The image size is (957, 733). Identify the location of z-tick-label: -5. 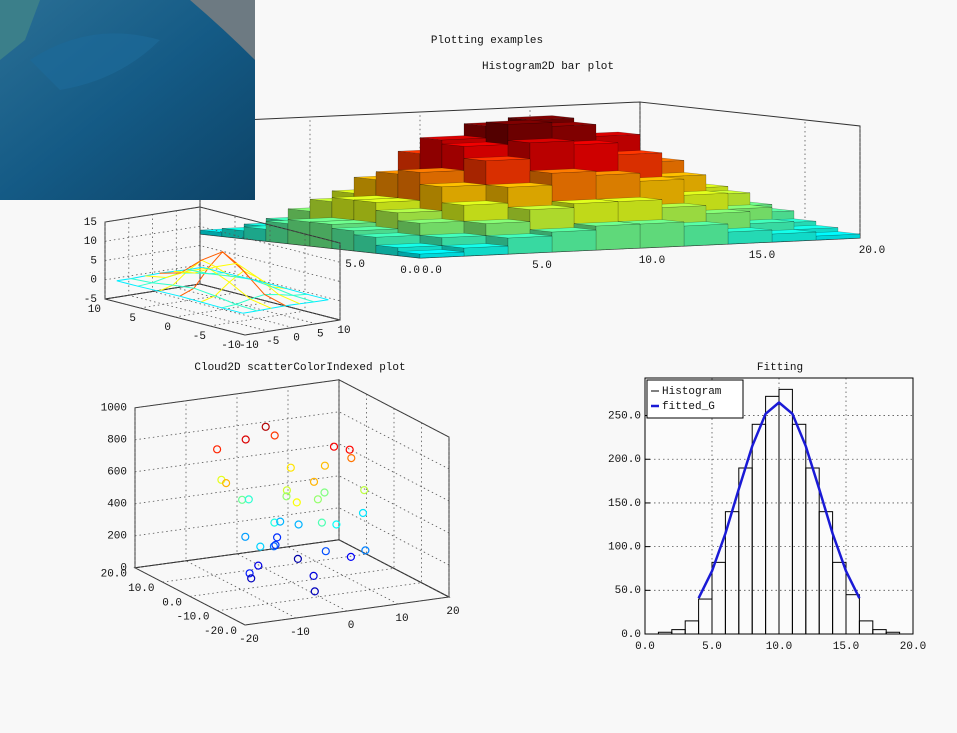
(90, 300).